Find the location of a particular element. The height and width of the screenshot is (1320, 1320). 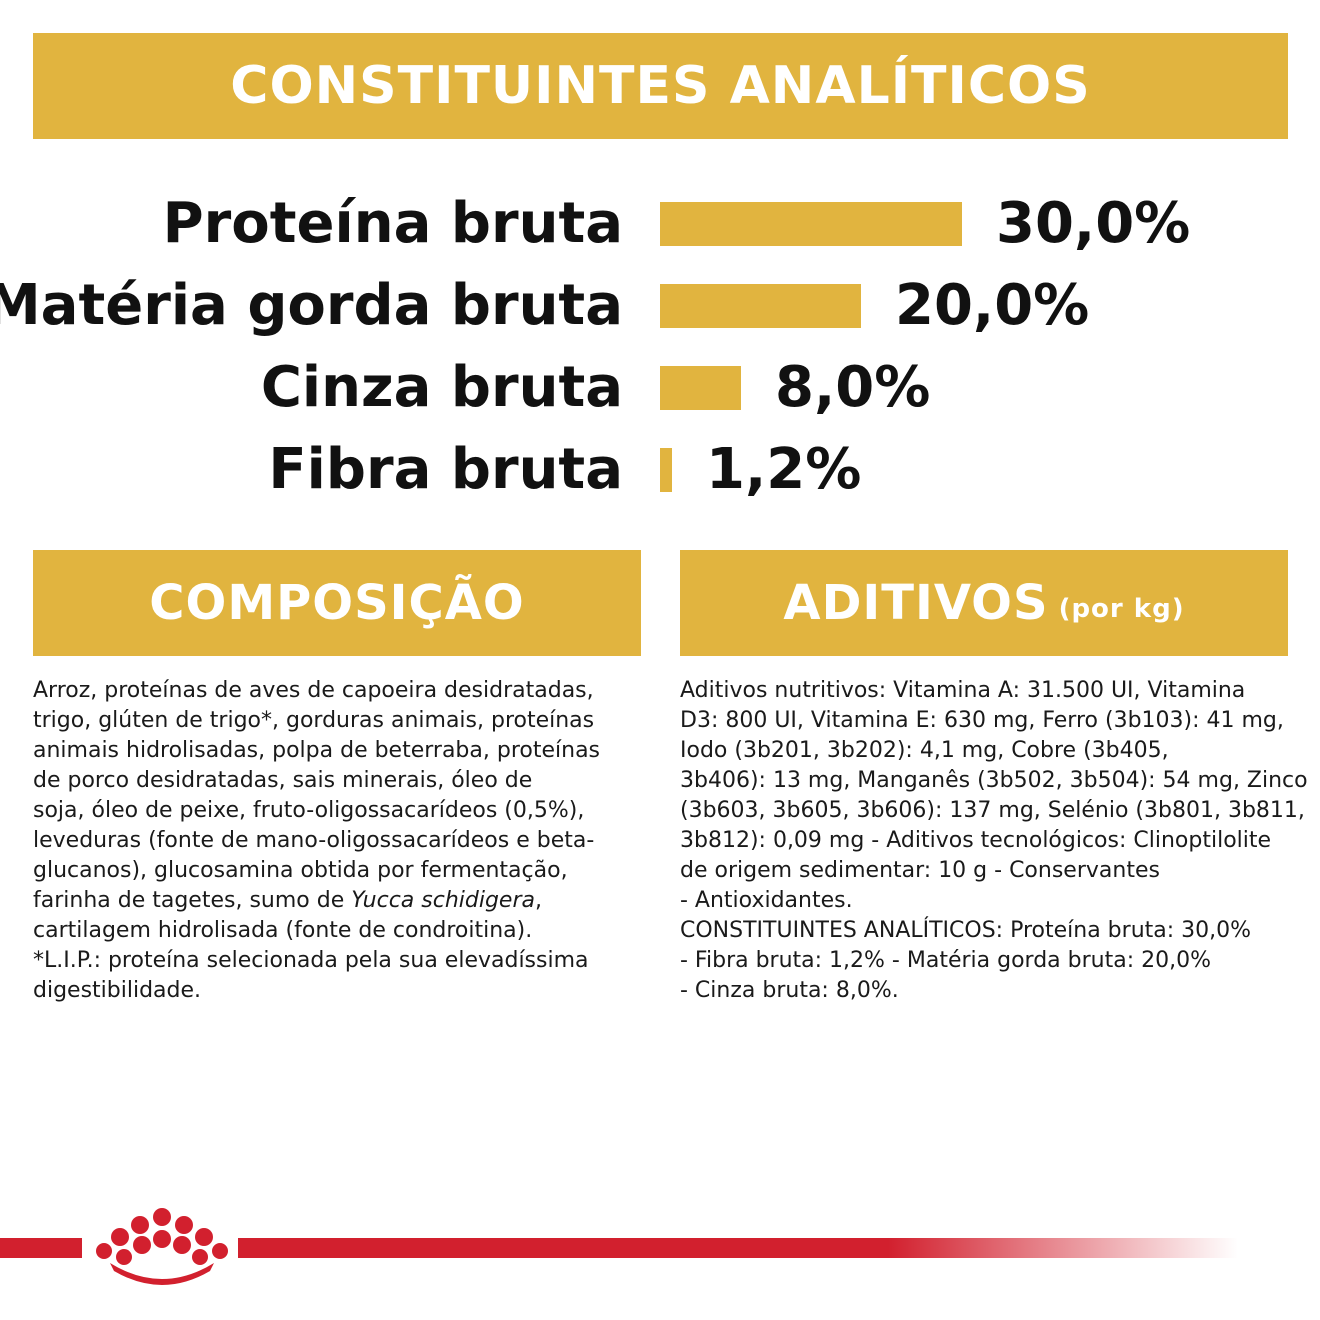

composition-banner: COMPOSIÇÃO is located at coordinates (337, 603).